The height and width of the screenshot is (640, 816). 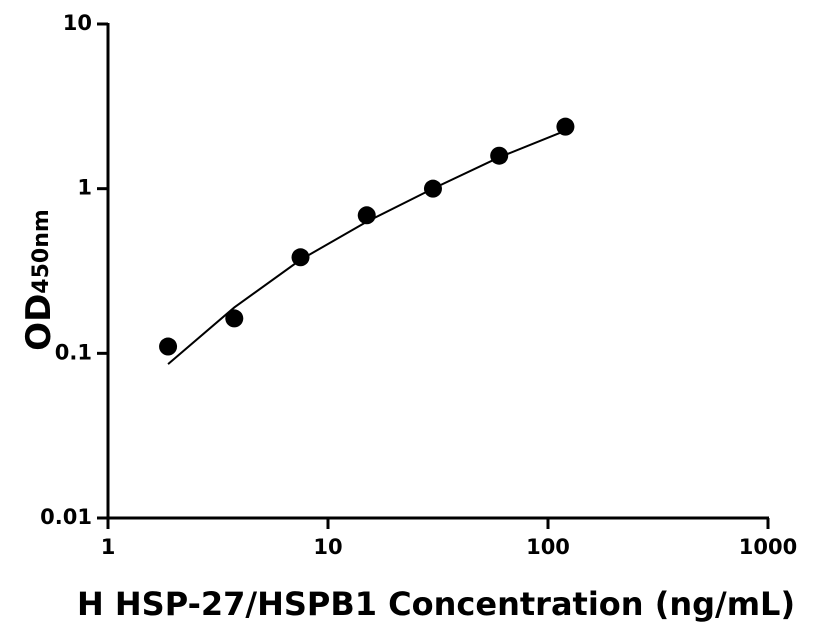 I want to click on y-tick-label: 10, so click(x=77, y=23).